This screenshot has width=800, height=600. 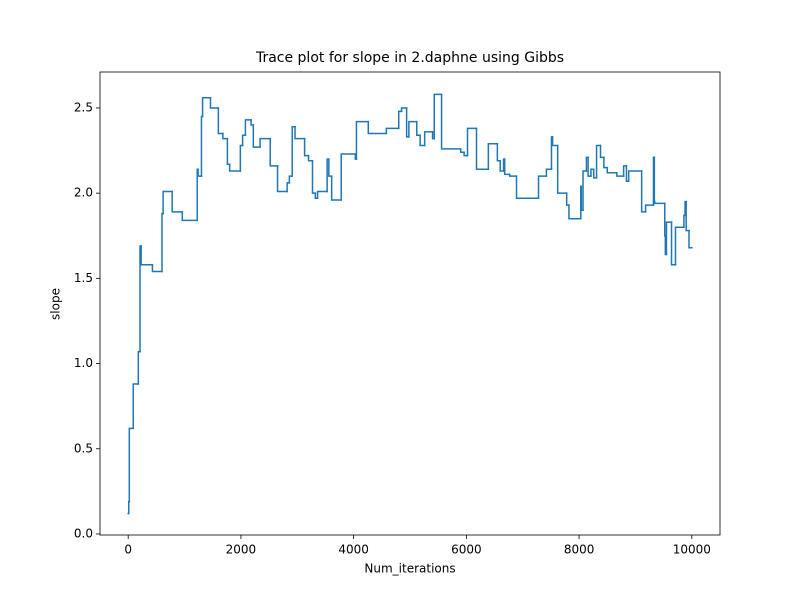 I want to click on y-tick-label: 1.5, so click(x=83, y=278).